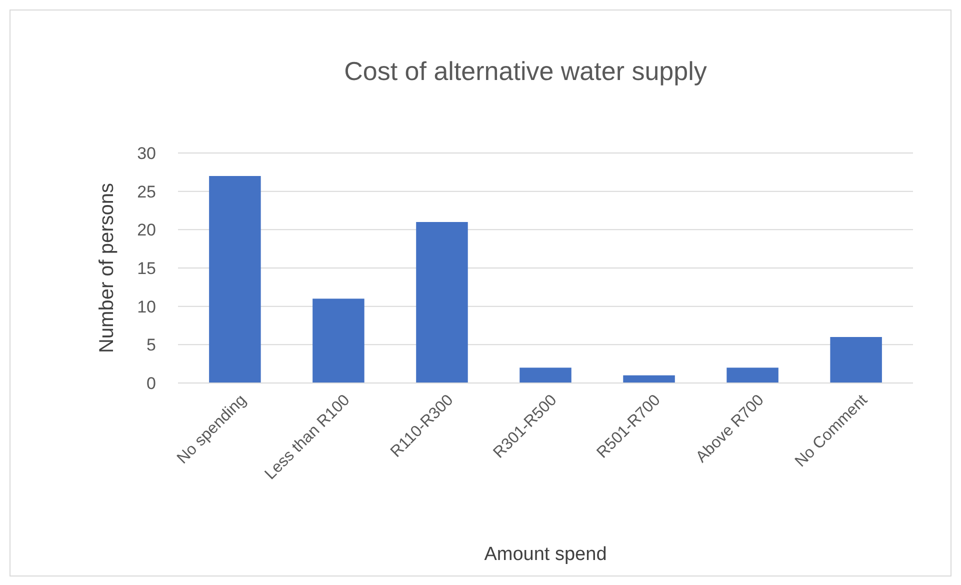  Describe the element at coordinates (151, 383) in the screenshot. I see `y-tick-label: 0` at that location.